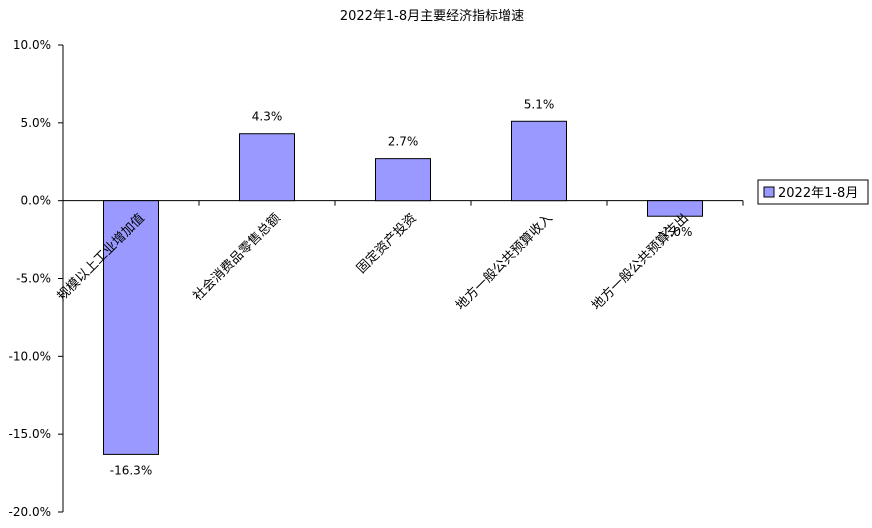 The width and height of the screenshot is (872, 528). I want to click on legend-label: 2022年1-8月, so click(818, 193).